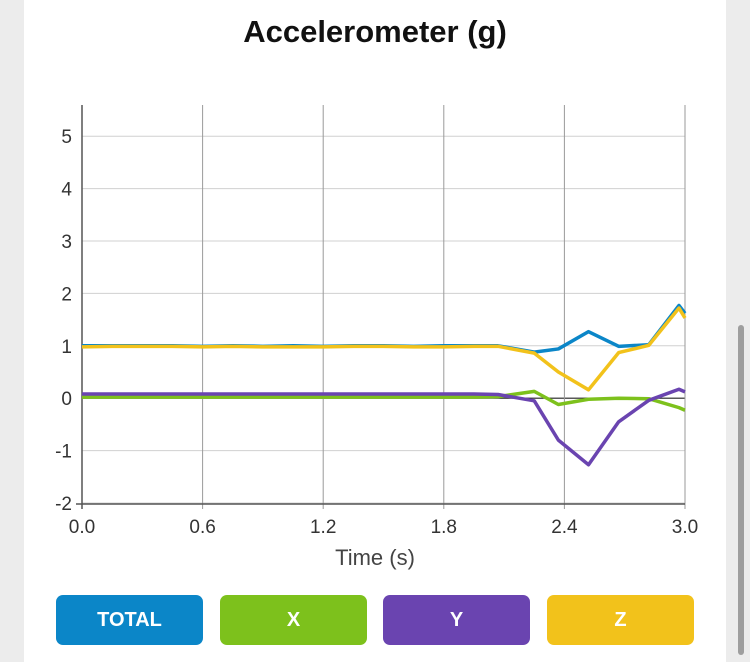 The height and width of the screenshot is (662, 750). Describe the element at coordinates (66, 137) in the screenshot. I see `y-tick-label: 5` at that location.